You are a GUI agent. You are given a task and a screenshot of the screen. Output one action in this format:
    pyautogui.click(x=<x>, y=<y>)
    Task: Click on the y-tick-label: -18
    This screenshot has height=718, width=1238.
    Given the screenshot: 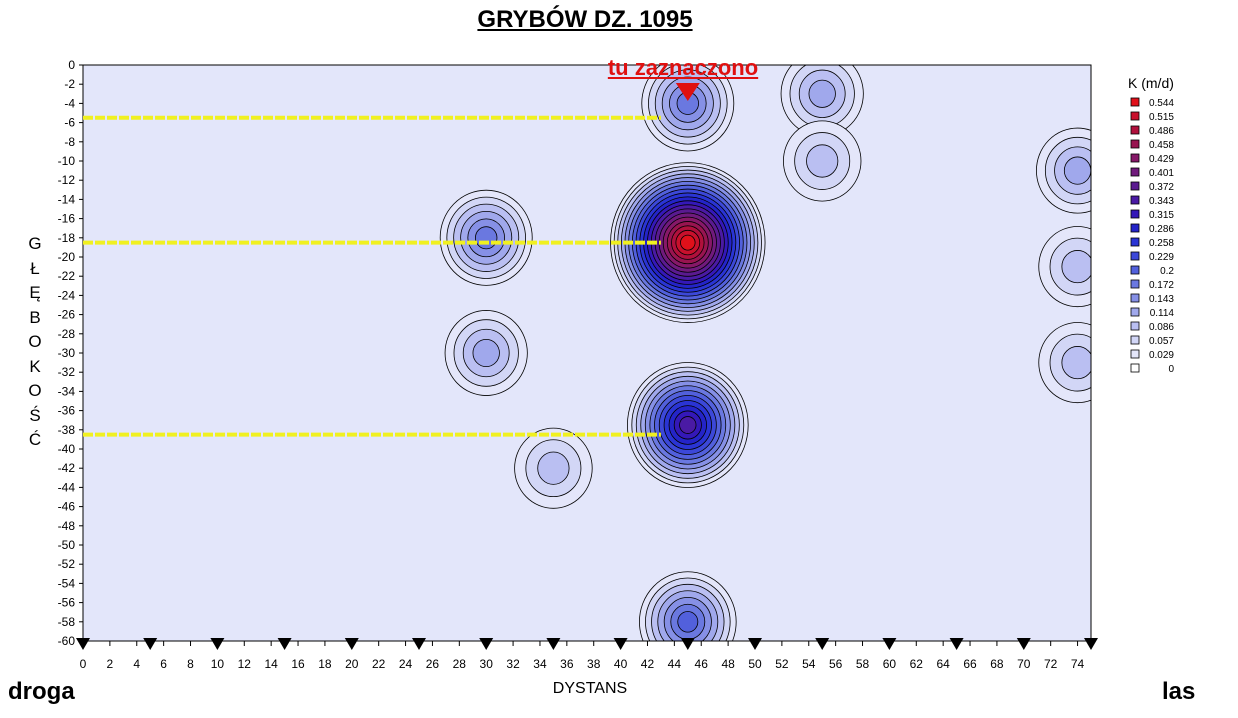 What is the action you would take?
    pyautogui.click(x=67, y=238)
    